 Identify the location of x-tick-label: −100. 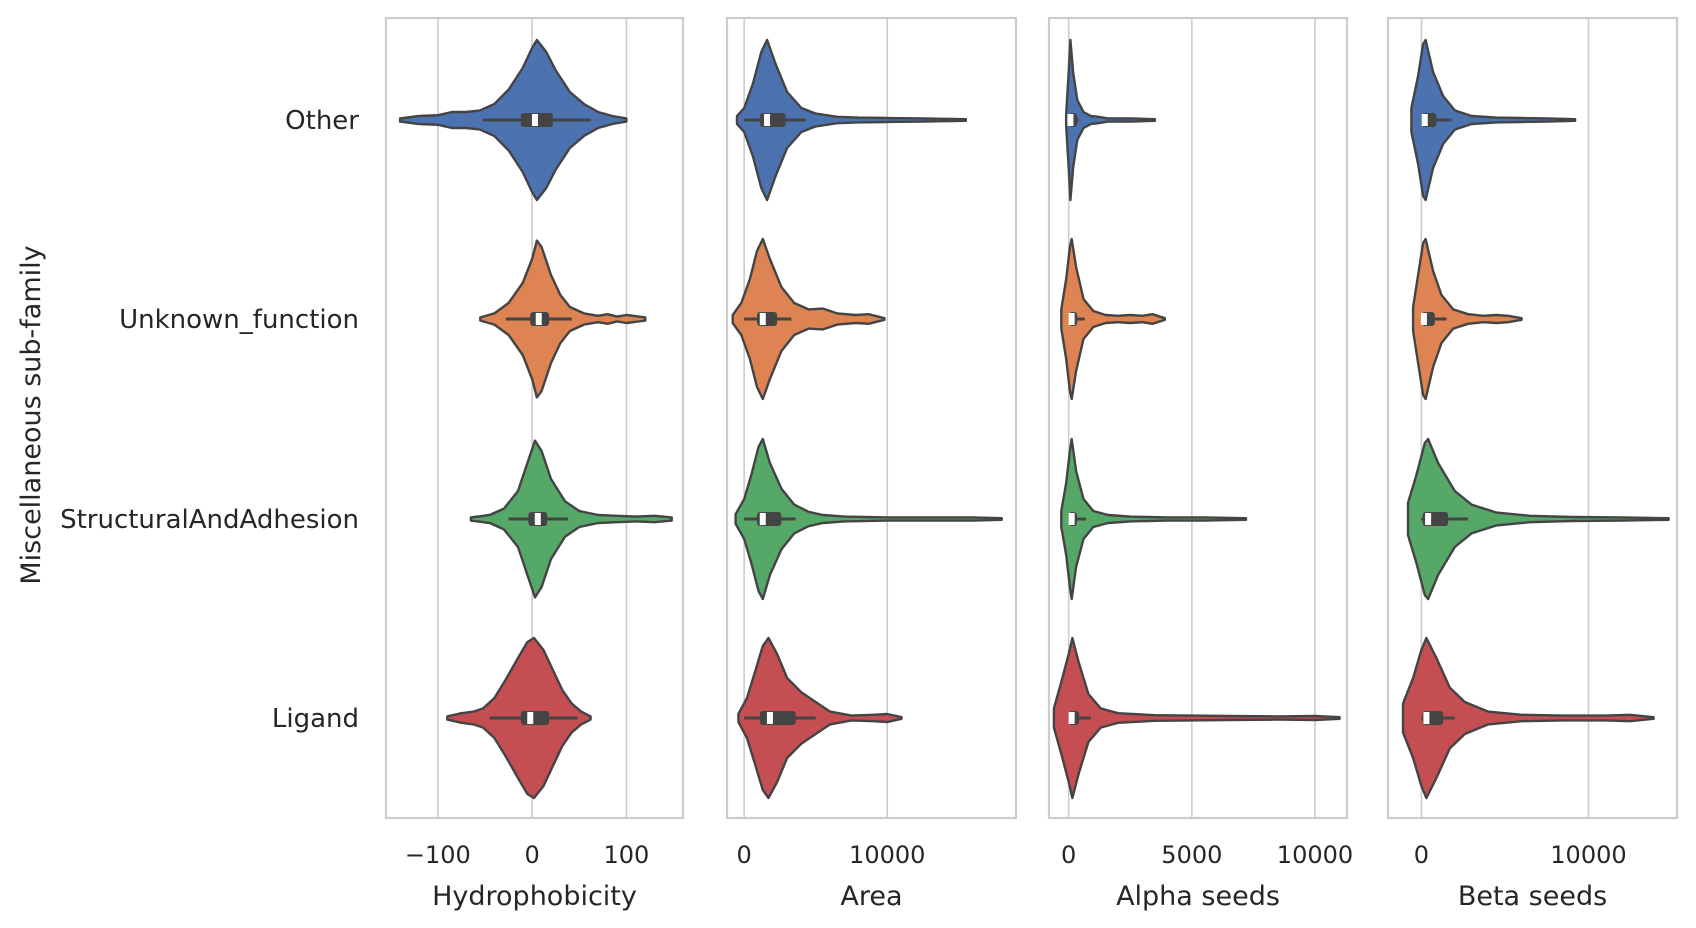
(438, 855).